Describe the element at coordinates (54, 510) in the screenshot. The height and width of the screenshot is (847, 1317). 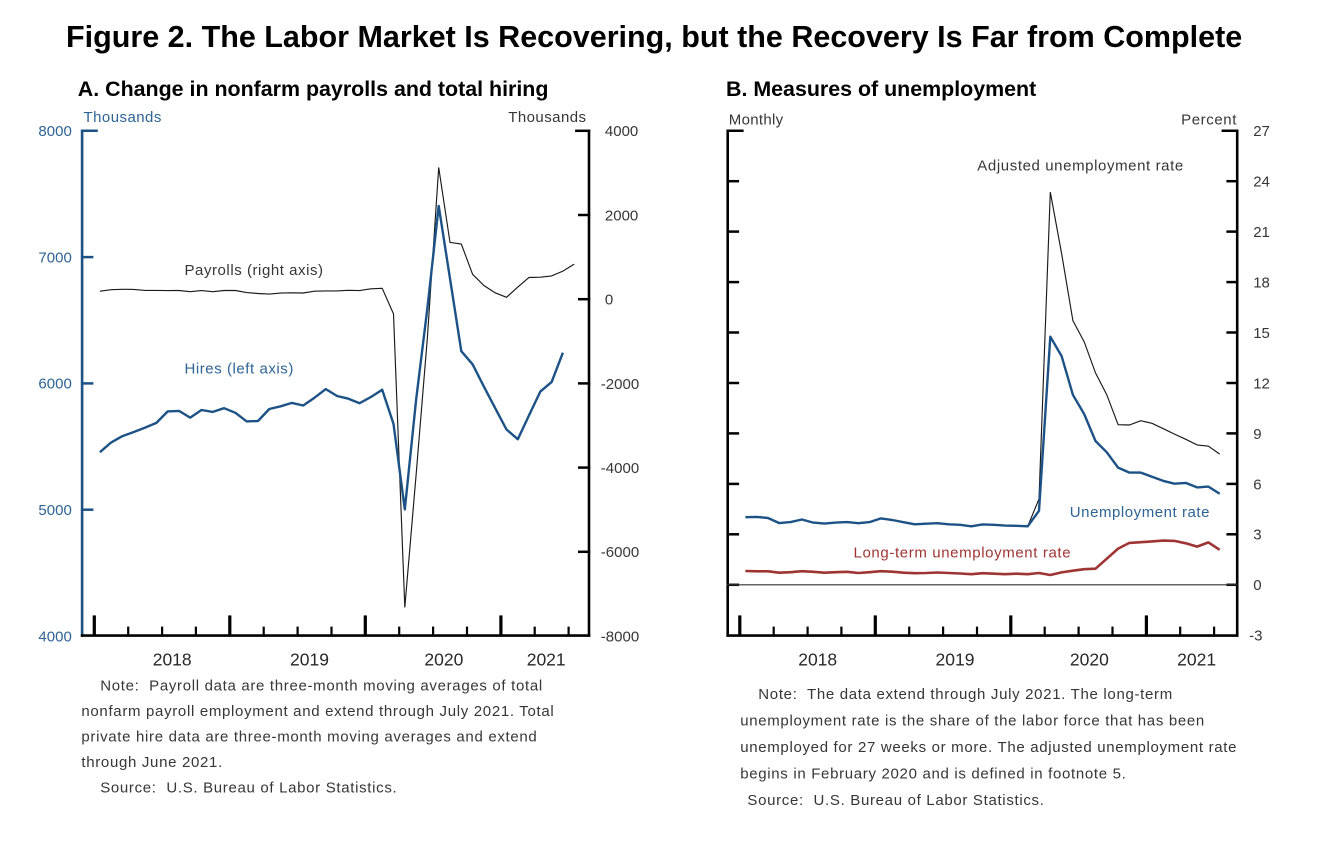
I see `svg-text: 5000` at that location.